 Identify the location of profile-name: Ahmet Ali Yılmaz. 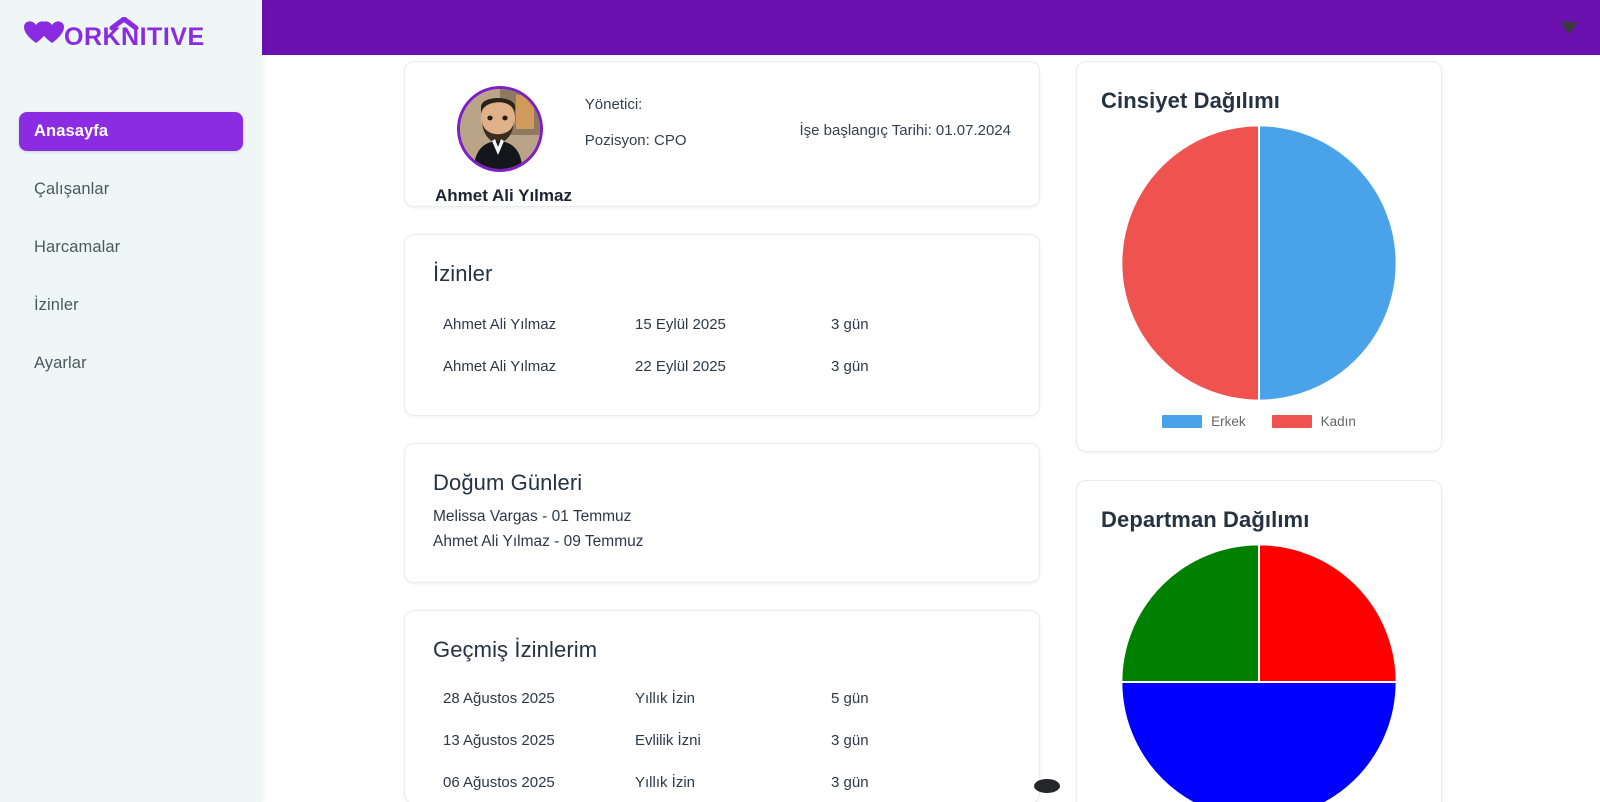
(503, 195).